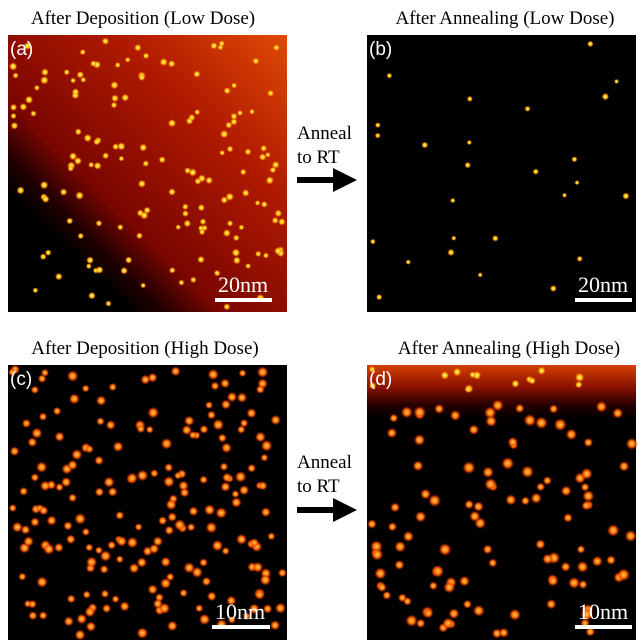 The image size is (639, 640). Describe the element at coordinates (380, 379) in the screenshot. I see `panel-label: (d)` at that location.